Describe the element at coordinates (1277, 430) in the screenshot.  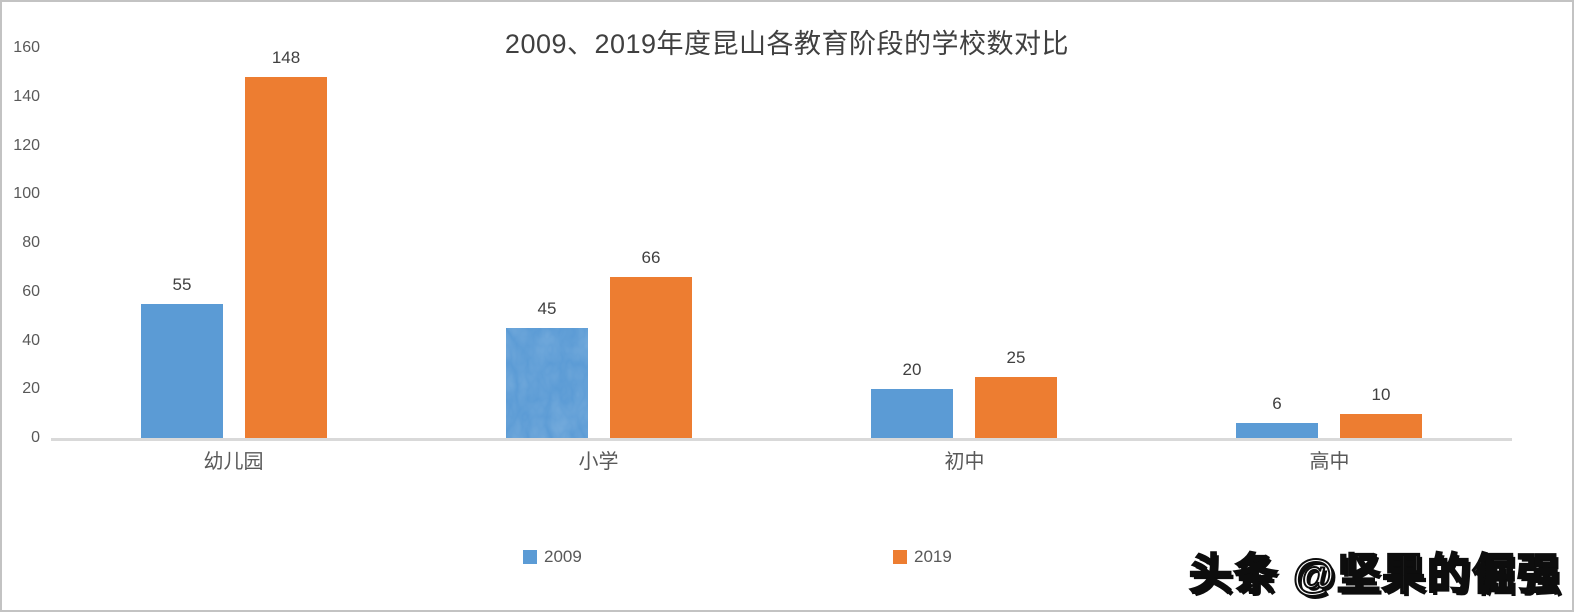
I see `bar-2009-高中` at that location.